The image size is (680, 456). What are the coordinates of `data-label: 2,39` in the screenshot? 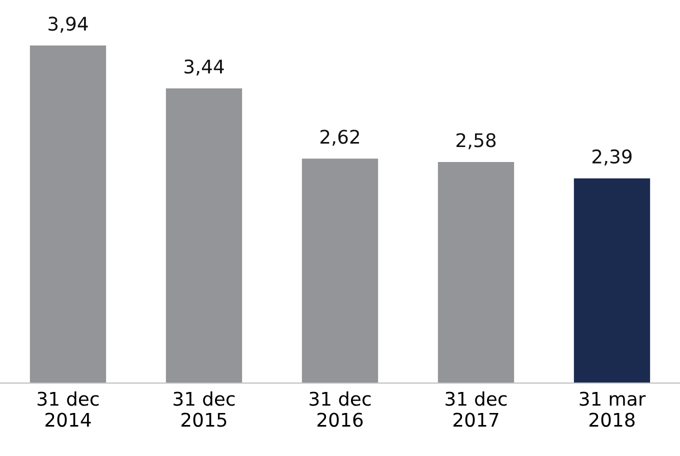 It's located at (612, 157).